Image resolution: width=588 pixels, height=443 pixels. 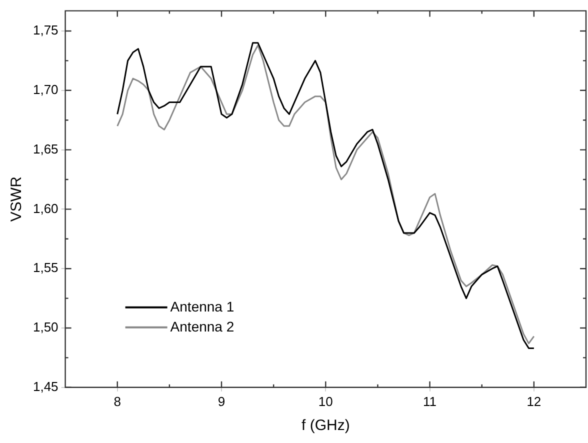 I want to click on y-tick-label: 1,50, so click(x=45, y=327).